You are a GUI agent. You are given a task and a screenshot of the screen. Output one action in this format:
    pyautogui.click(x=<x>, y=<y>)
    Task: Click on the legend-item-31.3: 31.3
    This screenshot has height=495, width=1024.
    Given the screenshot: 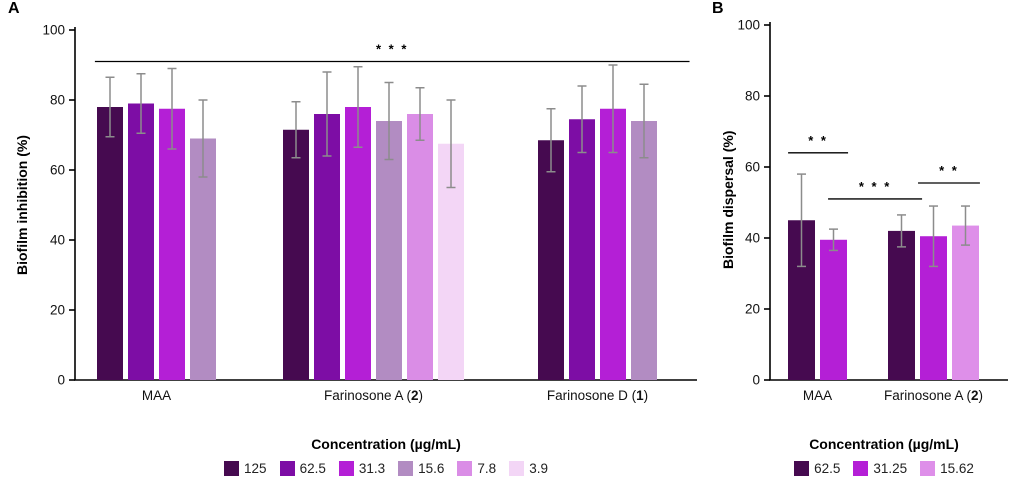 What is the action you would take?
    pyautogui.click(x=362, y=468)
    